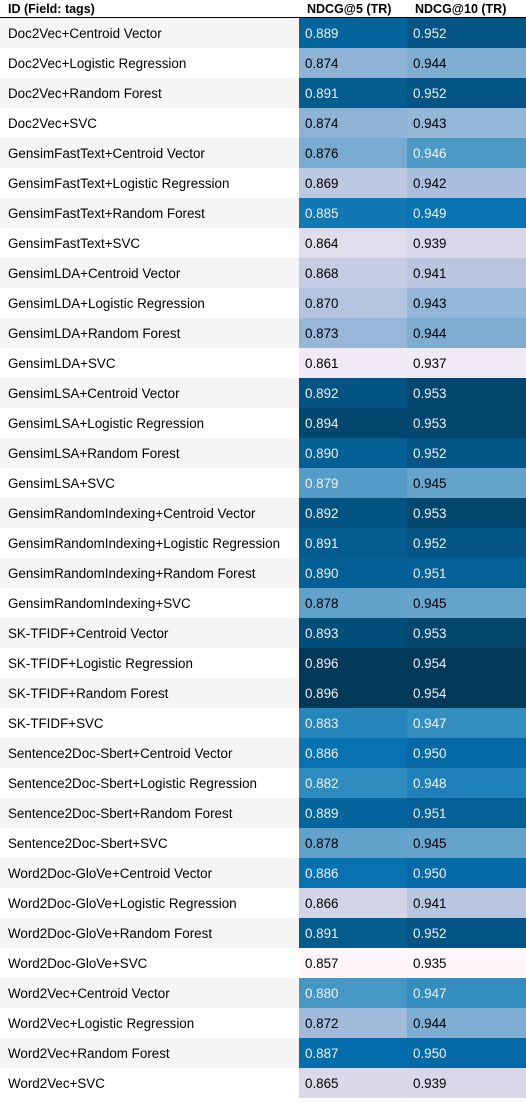  What do you see at coordinates (466, 693) in the screenshot?
I see `cell-ndcg10: 0.954` at bounding box center [466, 693].